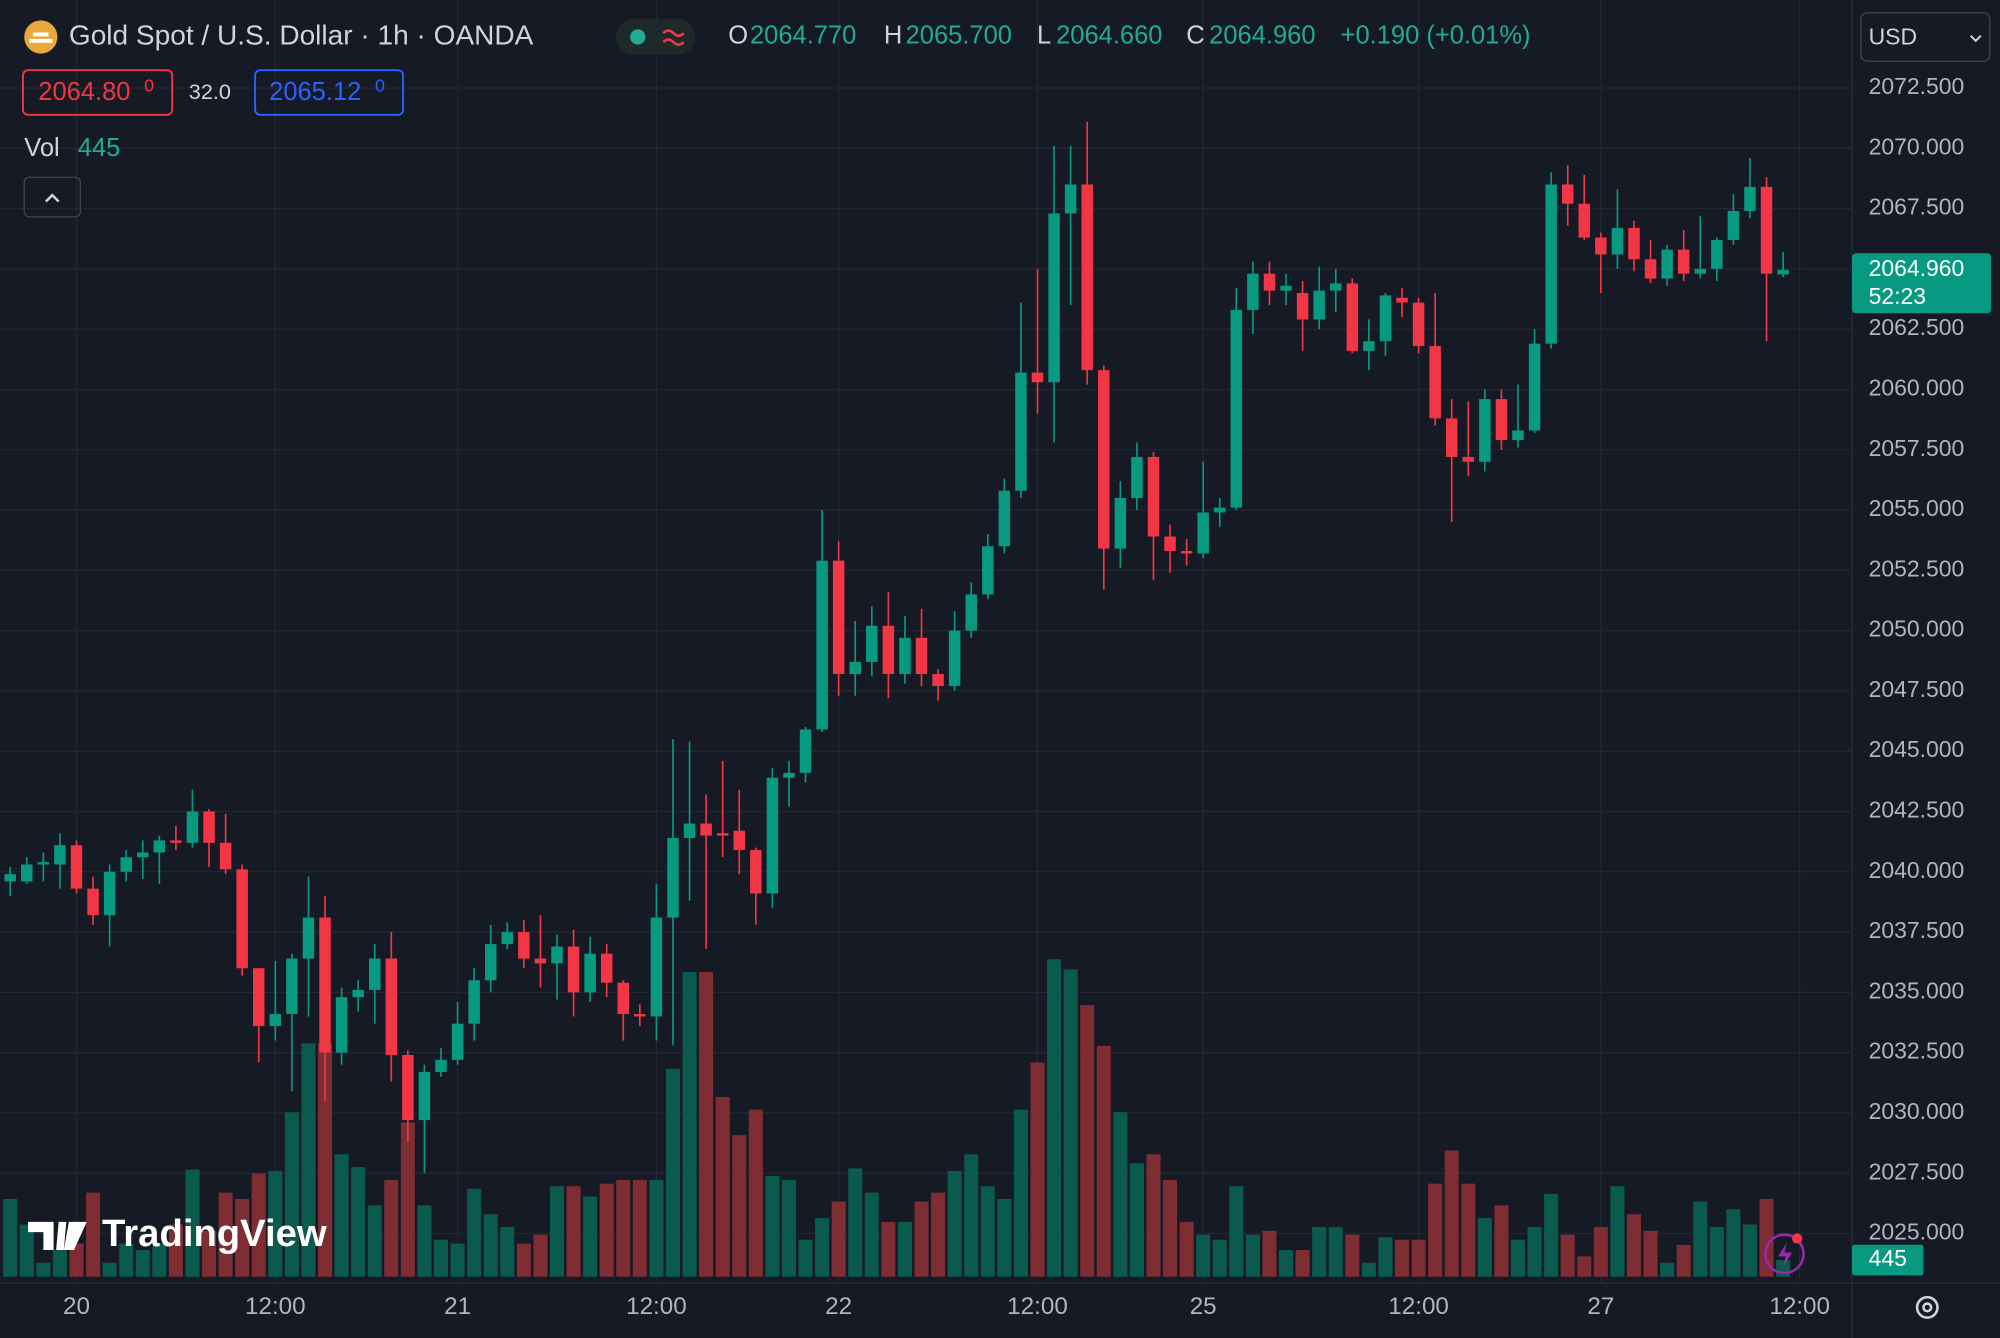  What do you see at coordinates (98, 92) in the screenshot?
I see `sell-button` at bounding box center [98, 92].